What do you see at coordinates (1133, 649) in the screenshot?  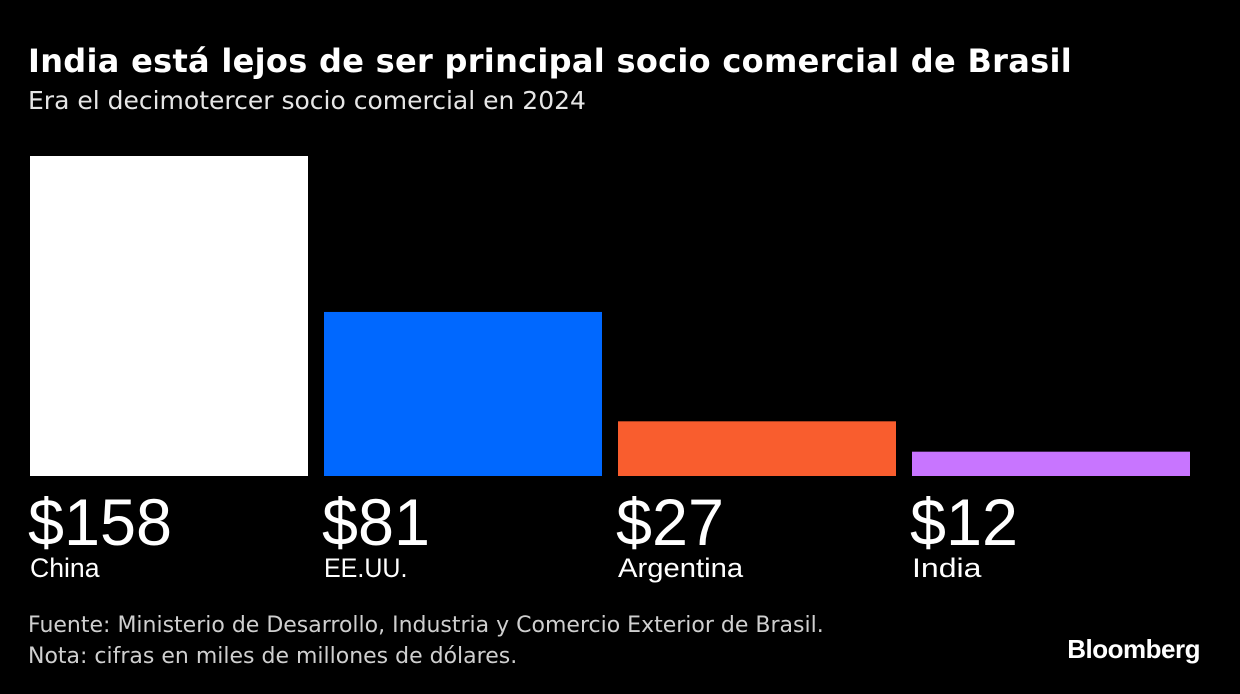 I see `bloomberg-logo: Bloomberg` at bounding box center [1133, 649].